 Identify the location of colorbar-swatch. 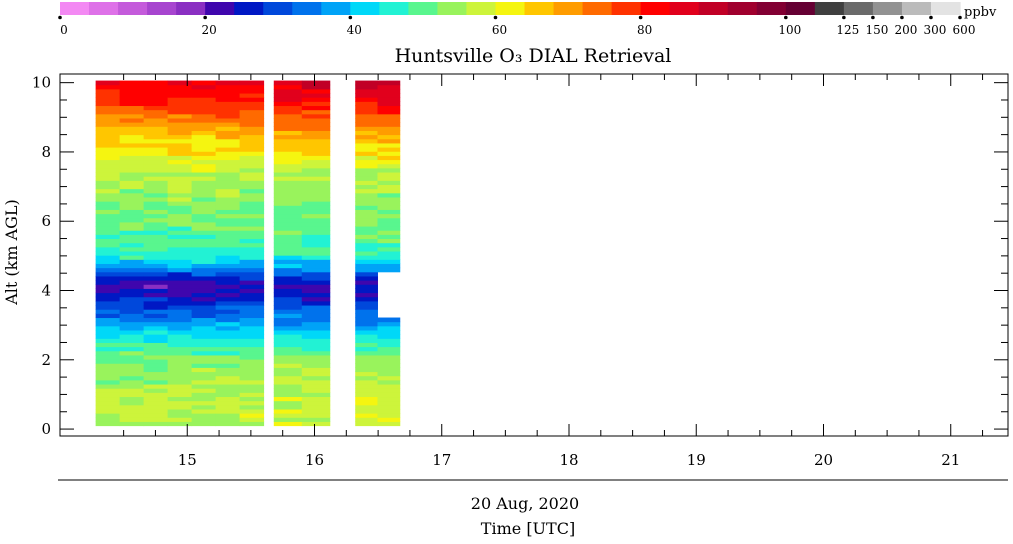
(394, 8).